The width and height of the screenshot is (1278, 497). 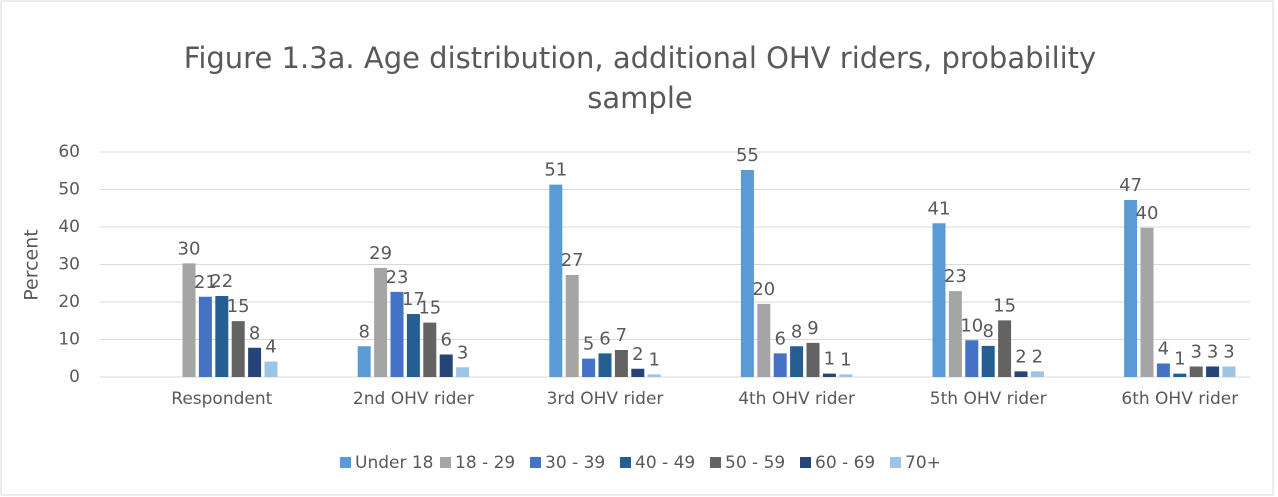 What do you see at coordinates (1147, 213) in the screenshot?
I see `data-label: 40` at bounding box center [1147, 213].